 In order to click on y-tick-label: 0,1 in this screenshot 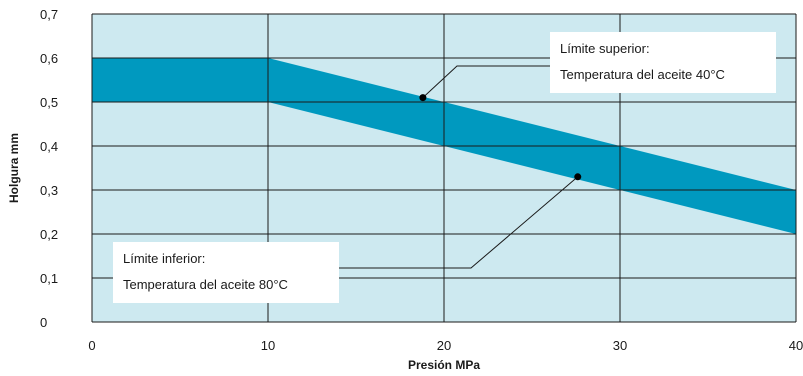, I will do `click(49, 278)`.